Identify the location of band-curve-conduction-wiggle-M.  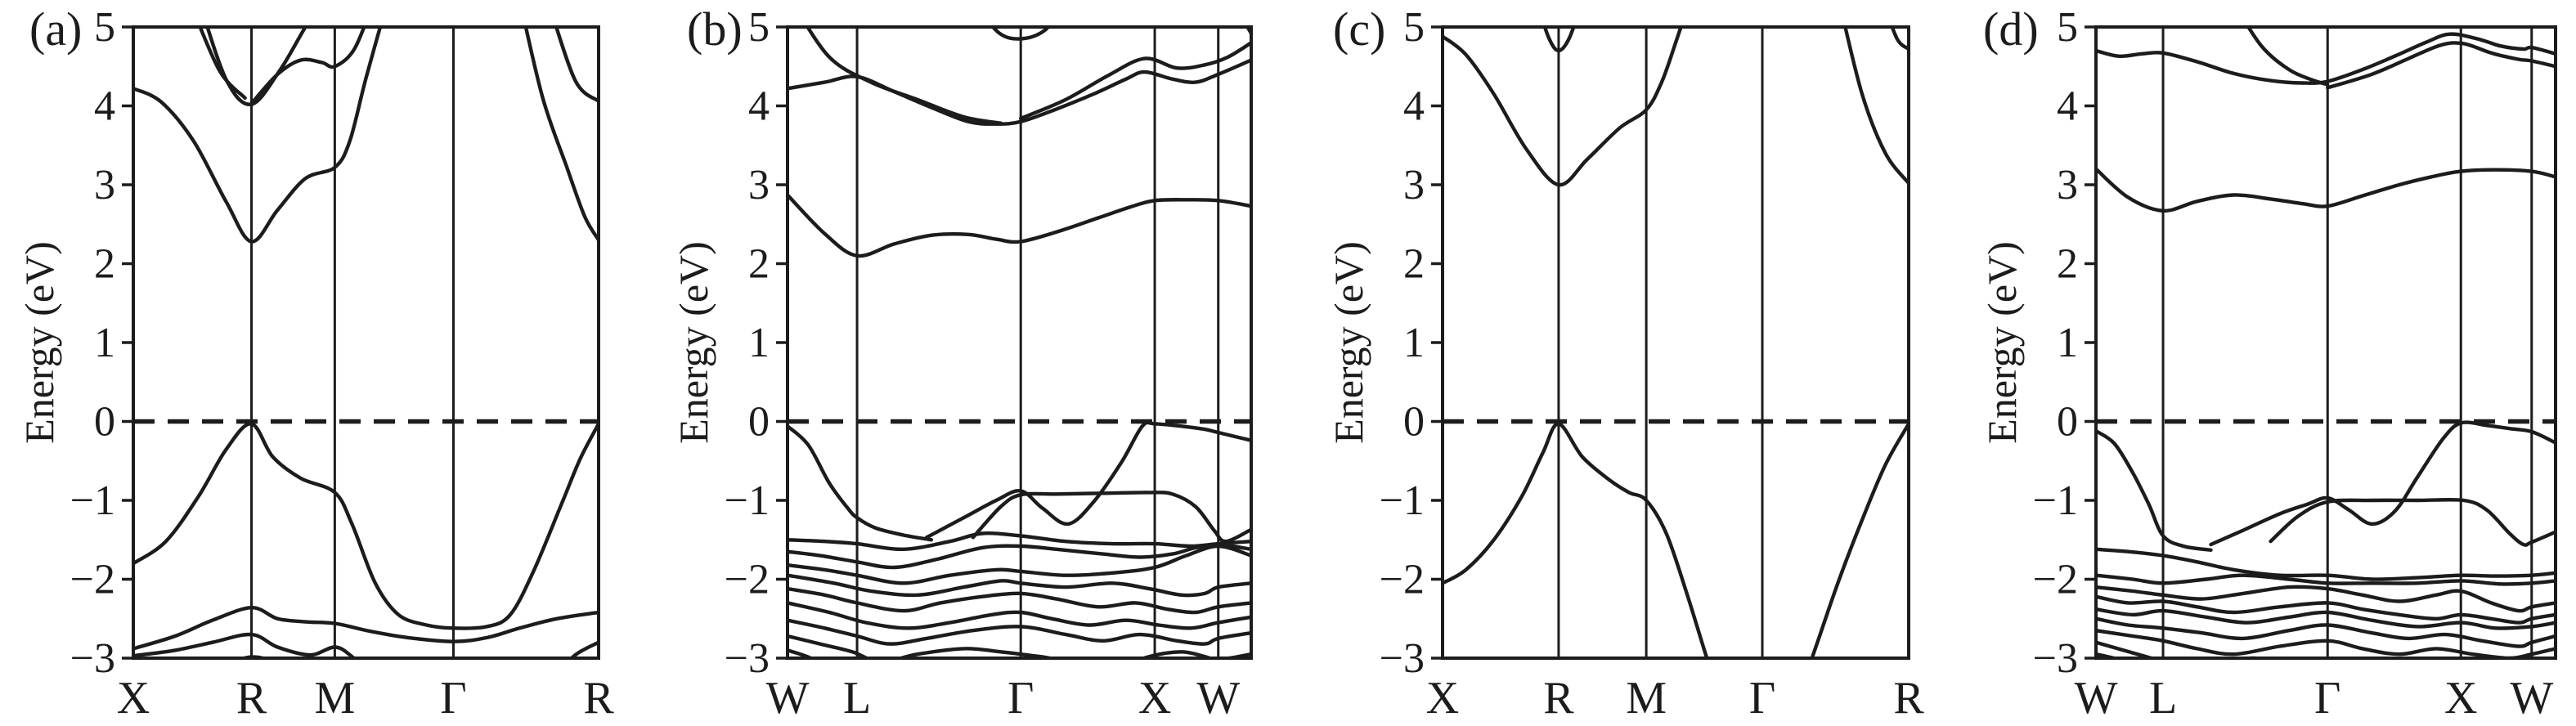
(307, 66).